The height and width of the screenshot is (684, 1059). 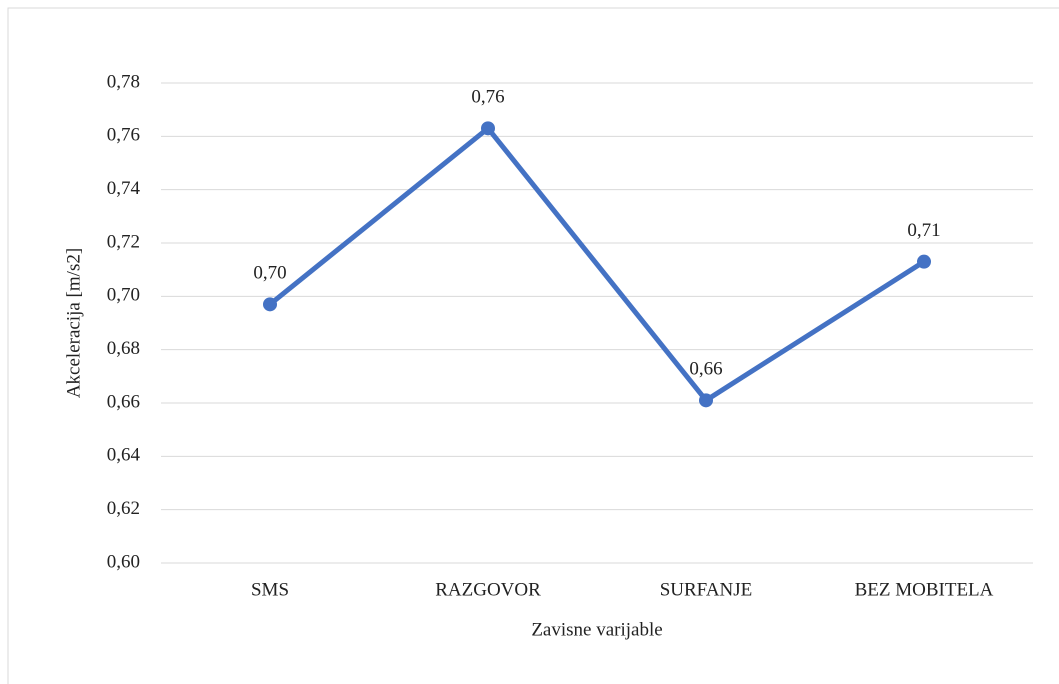 I want to click on y-tick-label: 0,68, so click(x=123, y=348).